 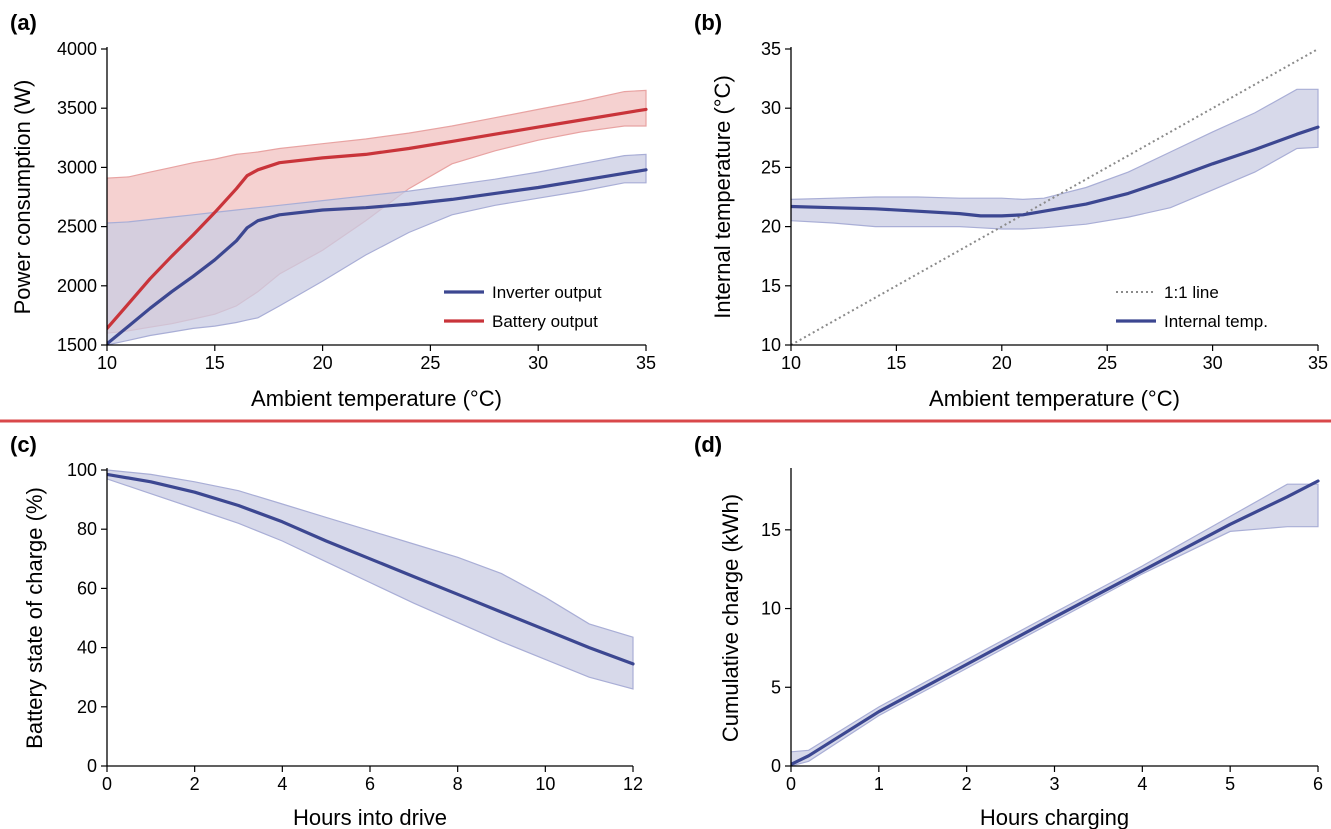 I want to click on x-axis-title: Hours into drive, so click(x=370, y=817).